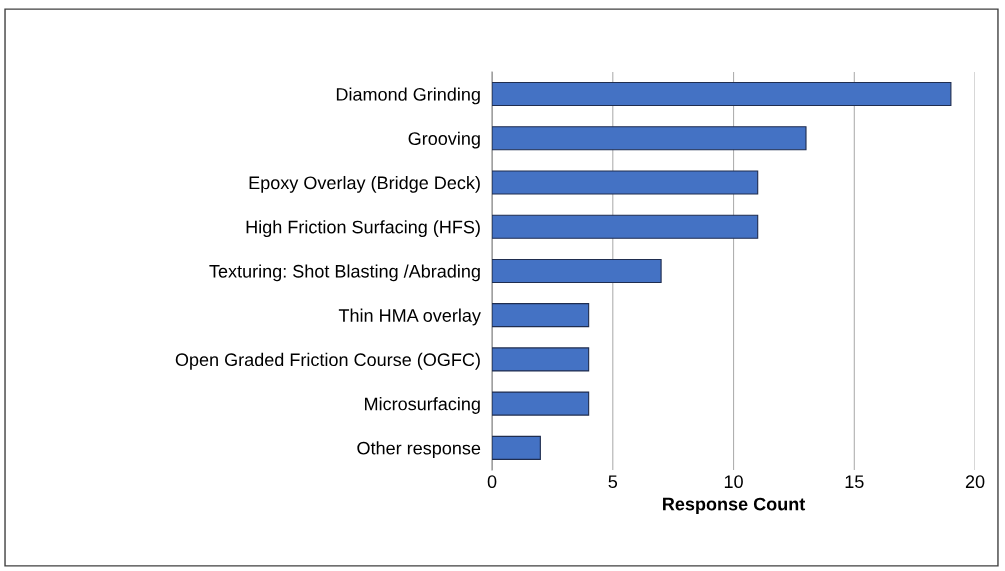 The height and width of the screenshot is (571, 1005). What do you see at coordinates (613, 482) in the screenshot?
I see `x-tick-label: 5` at bounding box center [613, 482].